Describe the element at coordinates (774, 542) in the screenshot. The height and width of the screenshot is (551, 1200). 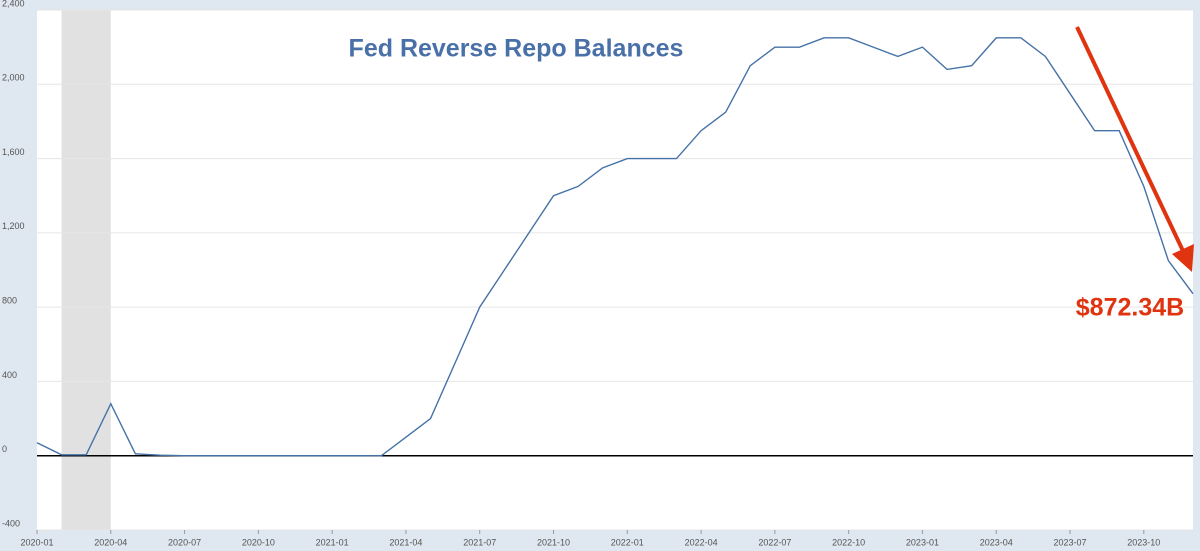
I see `x-tick-label: 2022-07` at that location.